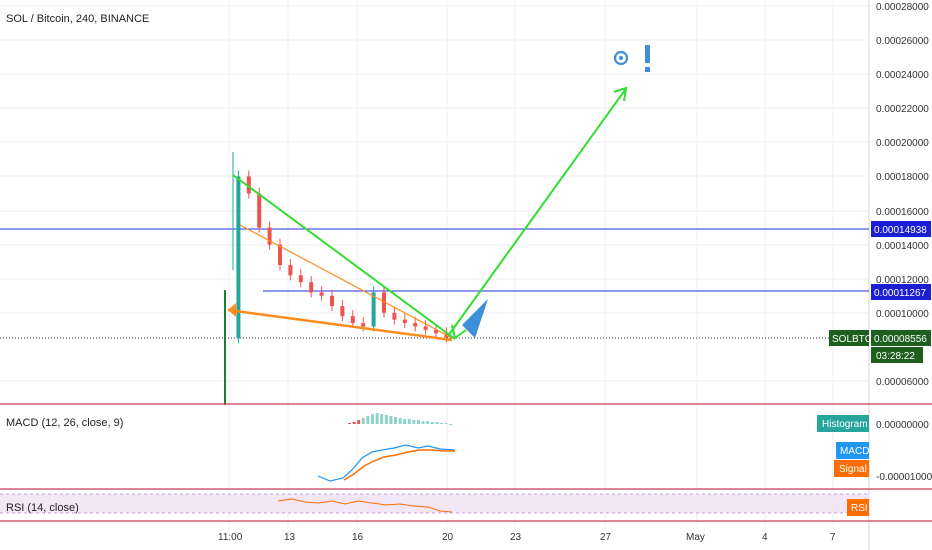  Describe the element at coordinates (895, 356) in the screenshot. I see `countdown-label: 03:28:22` at that location.